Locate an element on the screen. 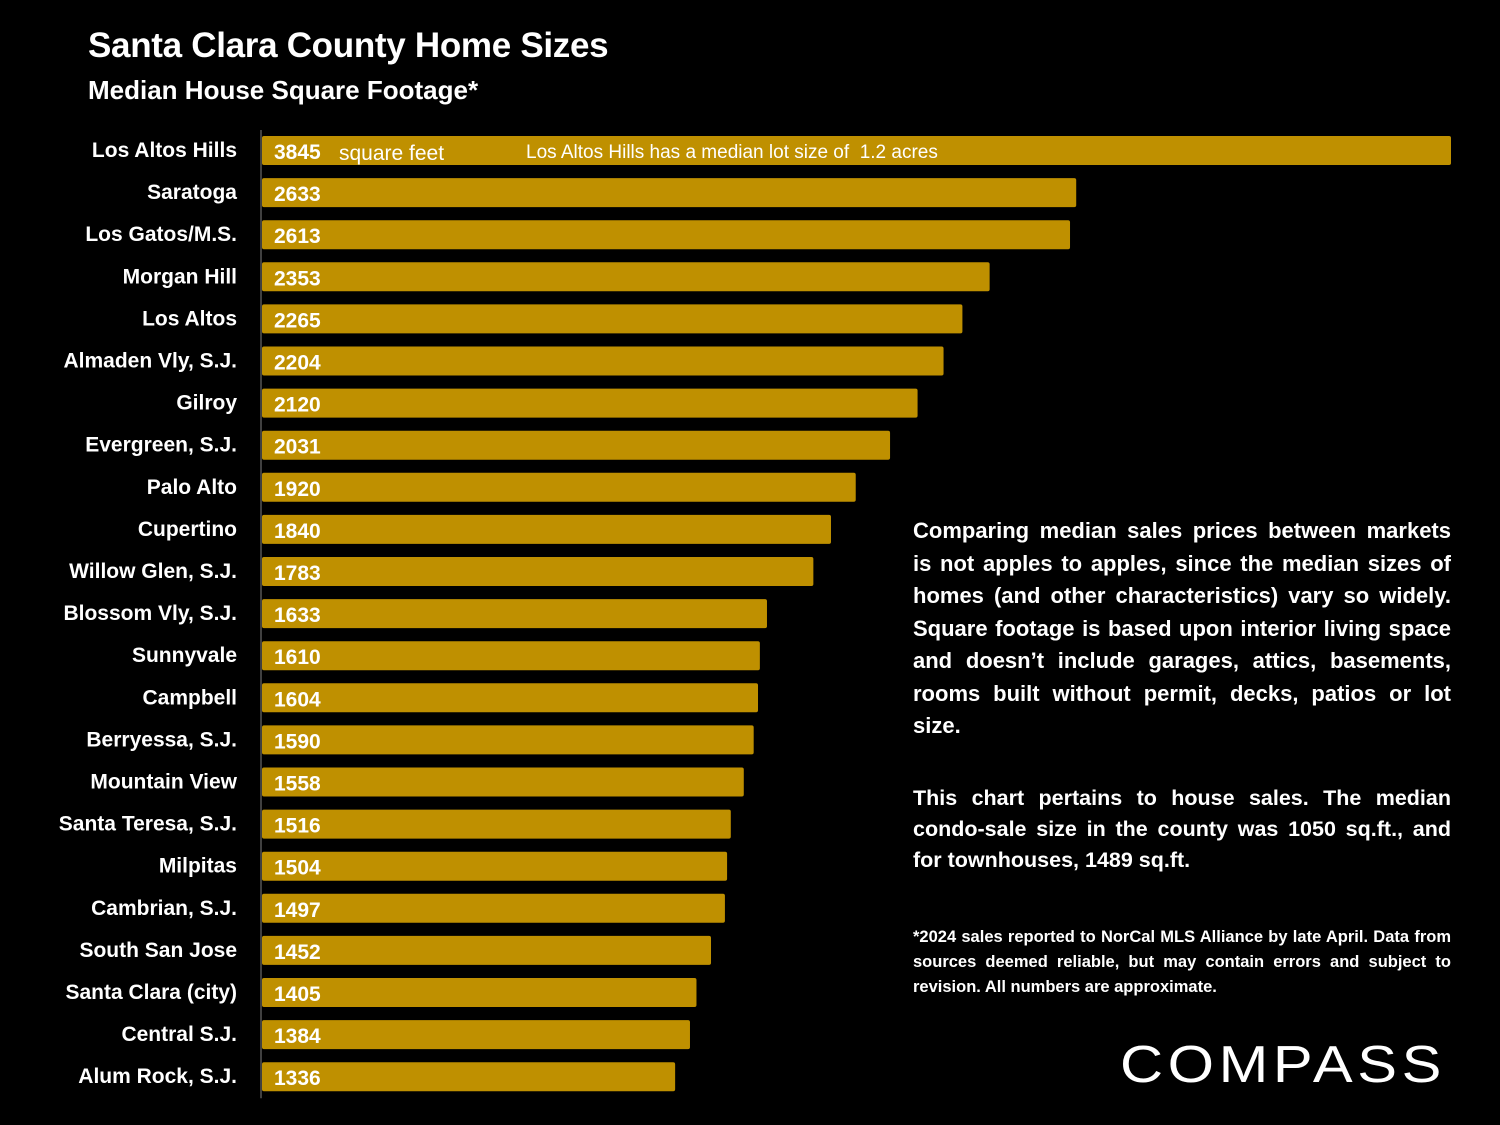 This screenshot has height=1125, width=1500. value-label: 1840 is located at coordinates (297, 531).